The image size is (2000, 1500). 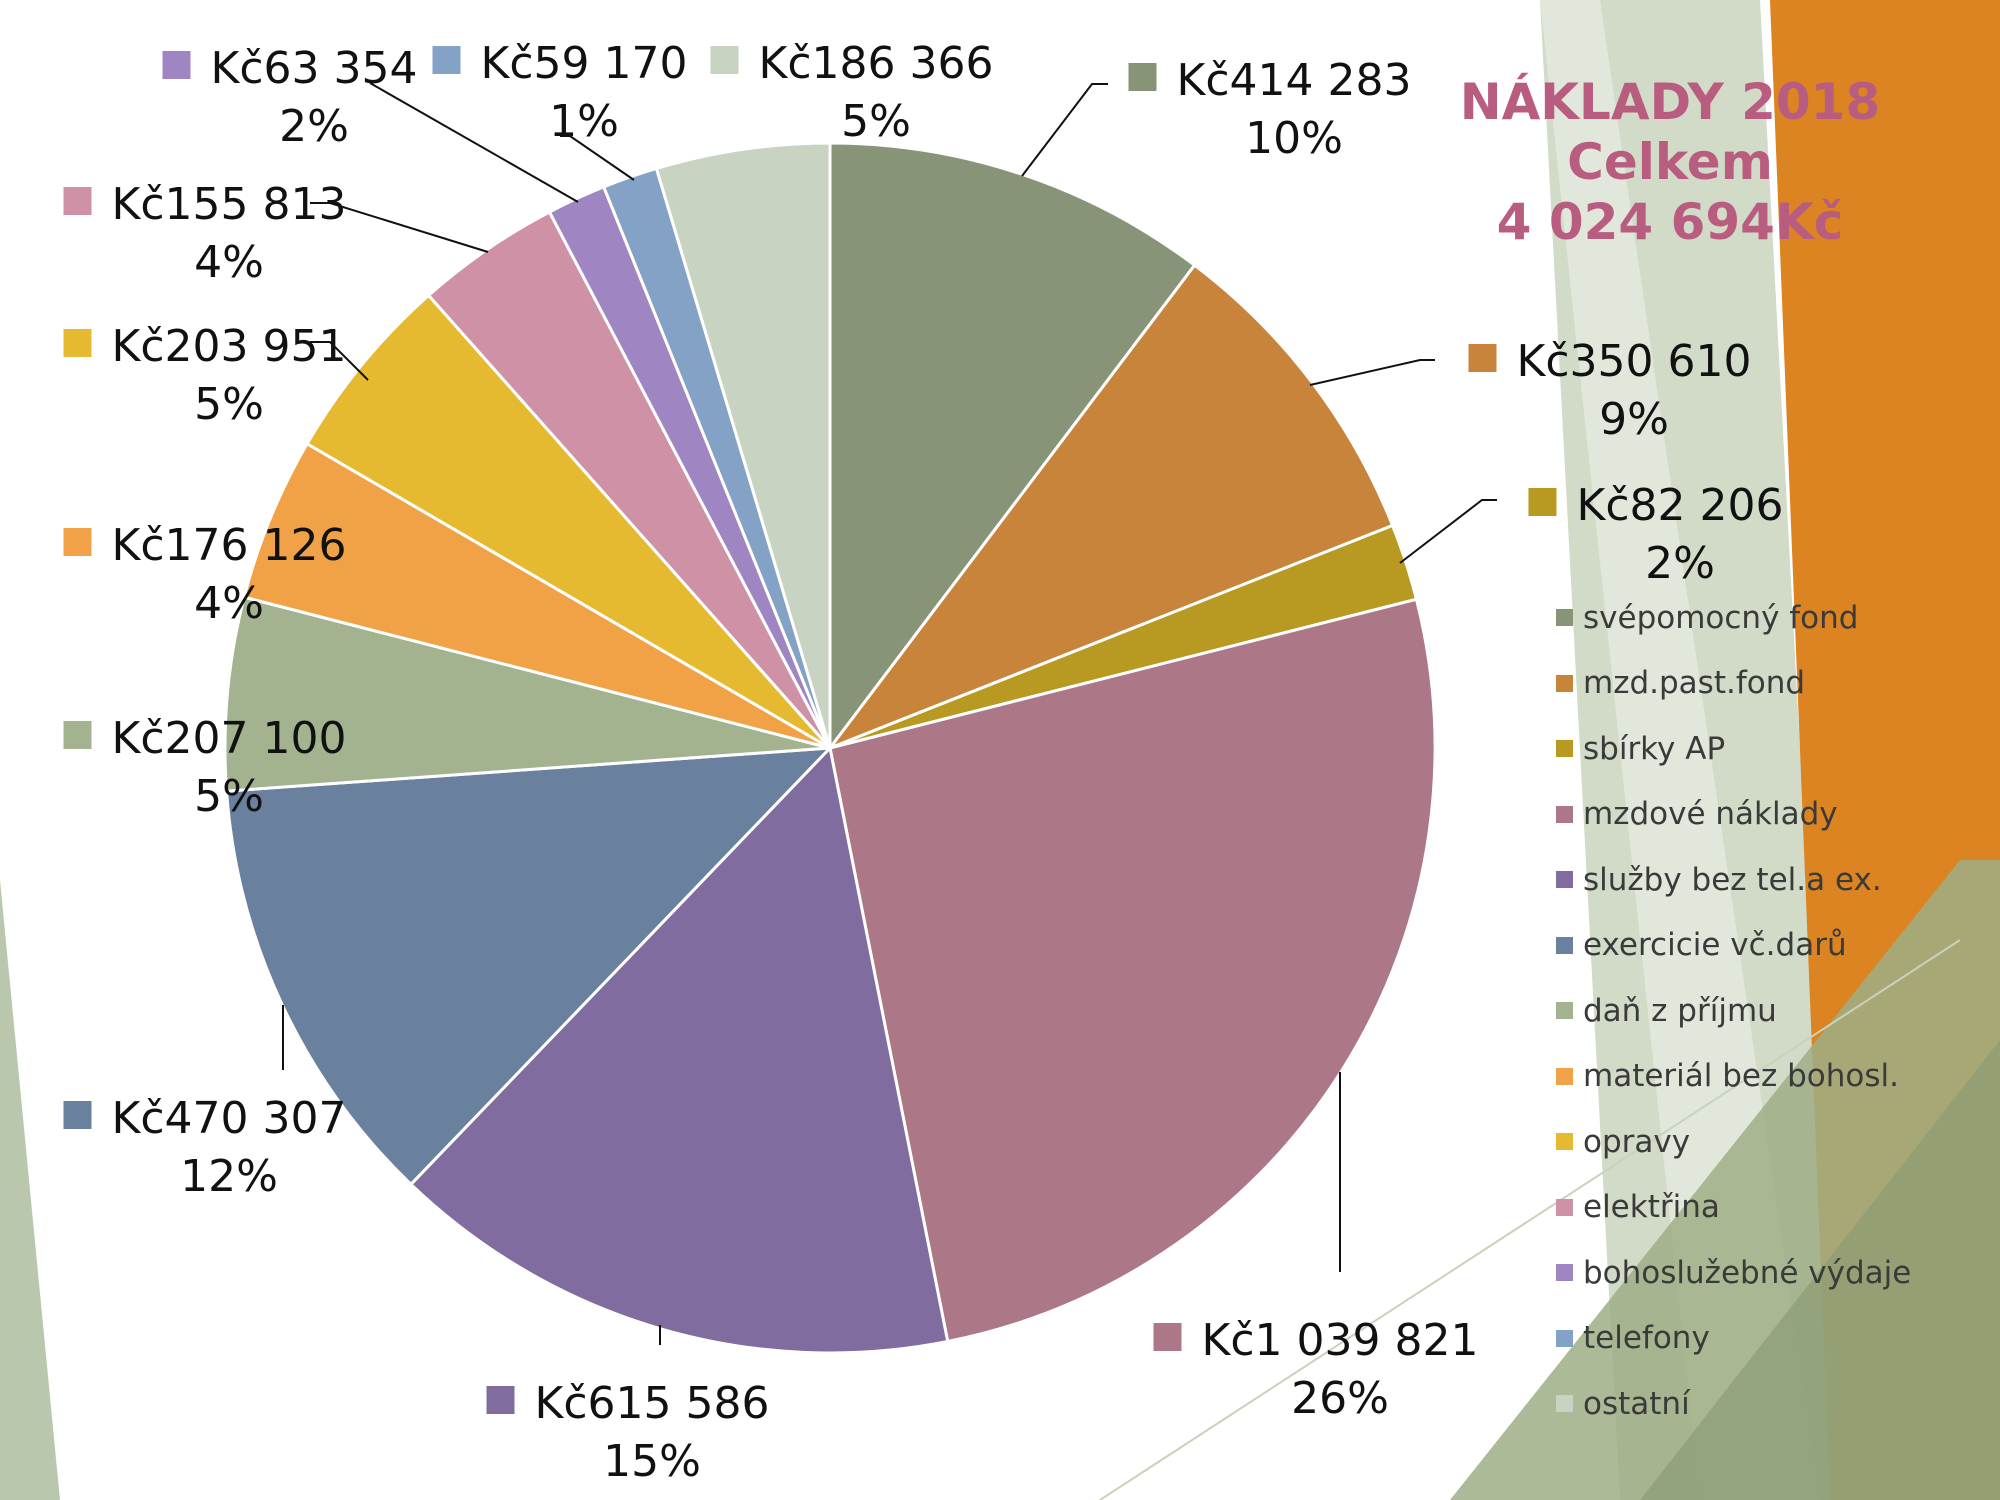 I want to click on percent-label: 26%, so click(x=1340, y=1398).